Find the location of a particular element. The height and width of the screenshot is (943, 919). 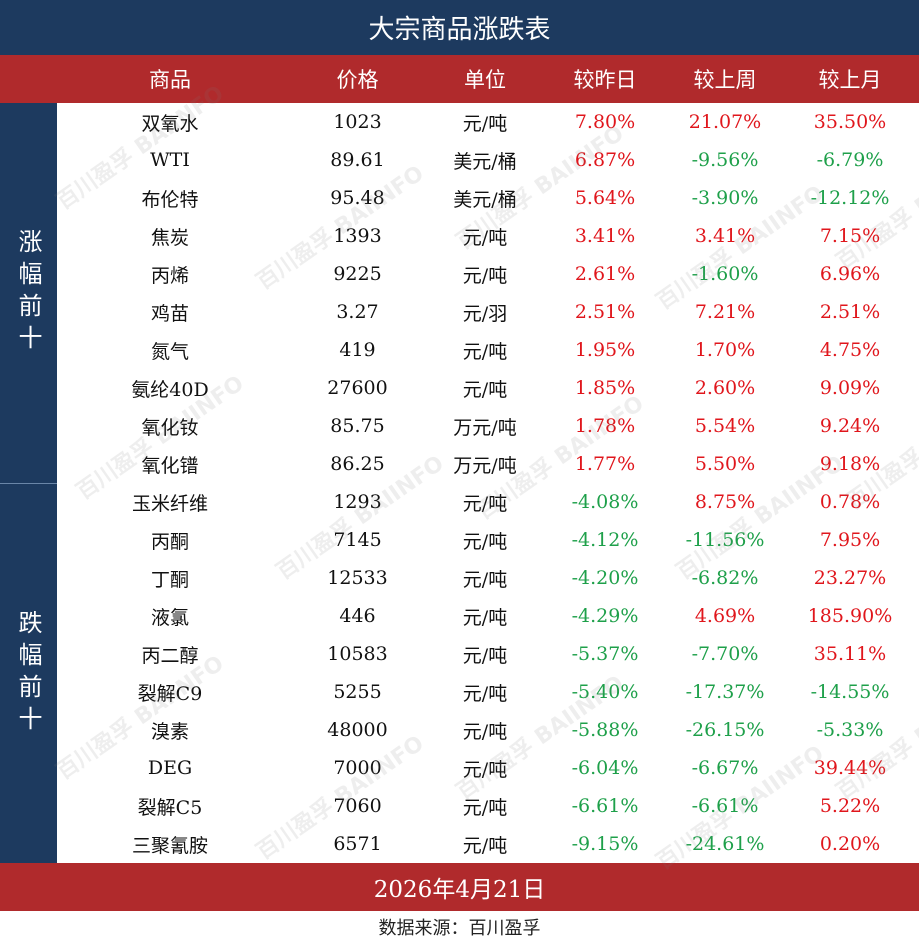

table-row: 氧化镨 86.25 万元/吨 1.77% 5.50% 9.18% is located at coordinates (488, 464).